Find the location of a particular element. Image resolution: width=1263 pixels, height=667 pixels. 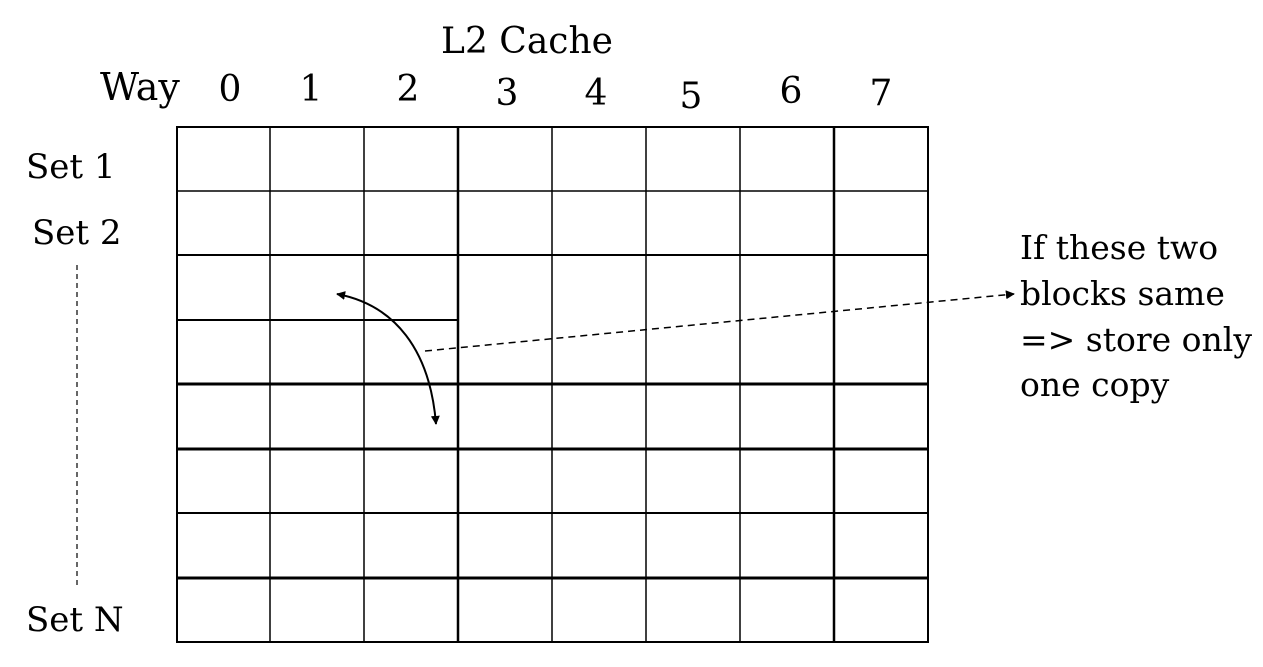

way-number-5: 5 is located at coordinates (691, 96).